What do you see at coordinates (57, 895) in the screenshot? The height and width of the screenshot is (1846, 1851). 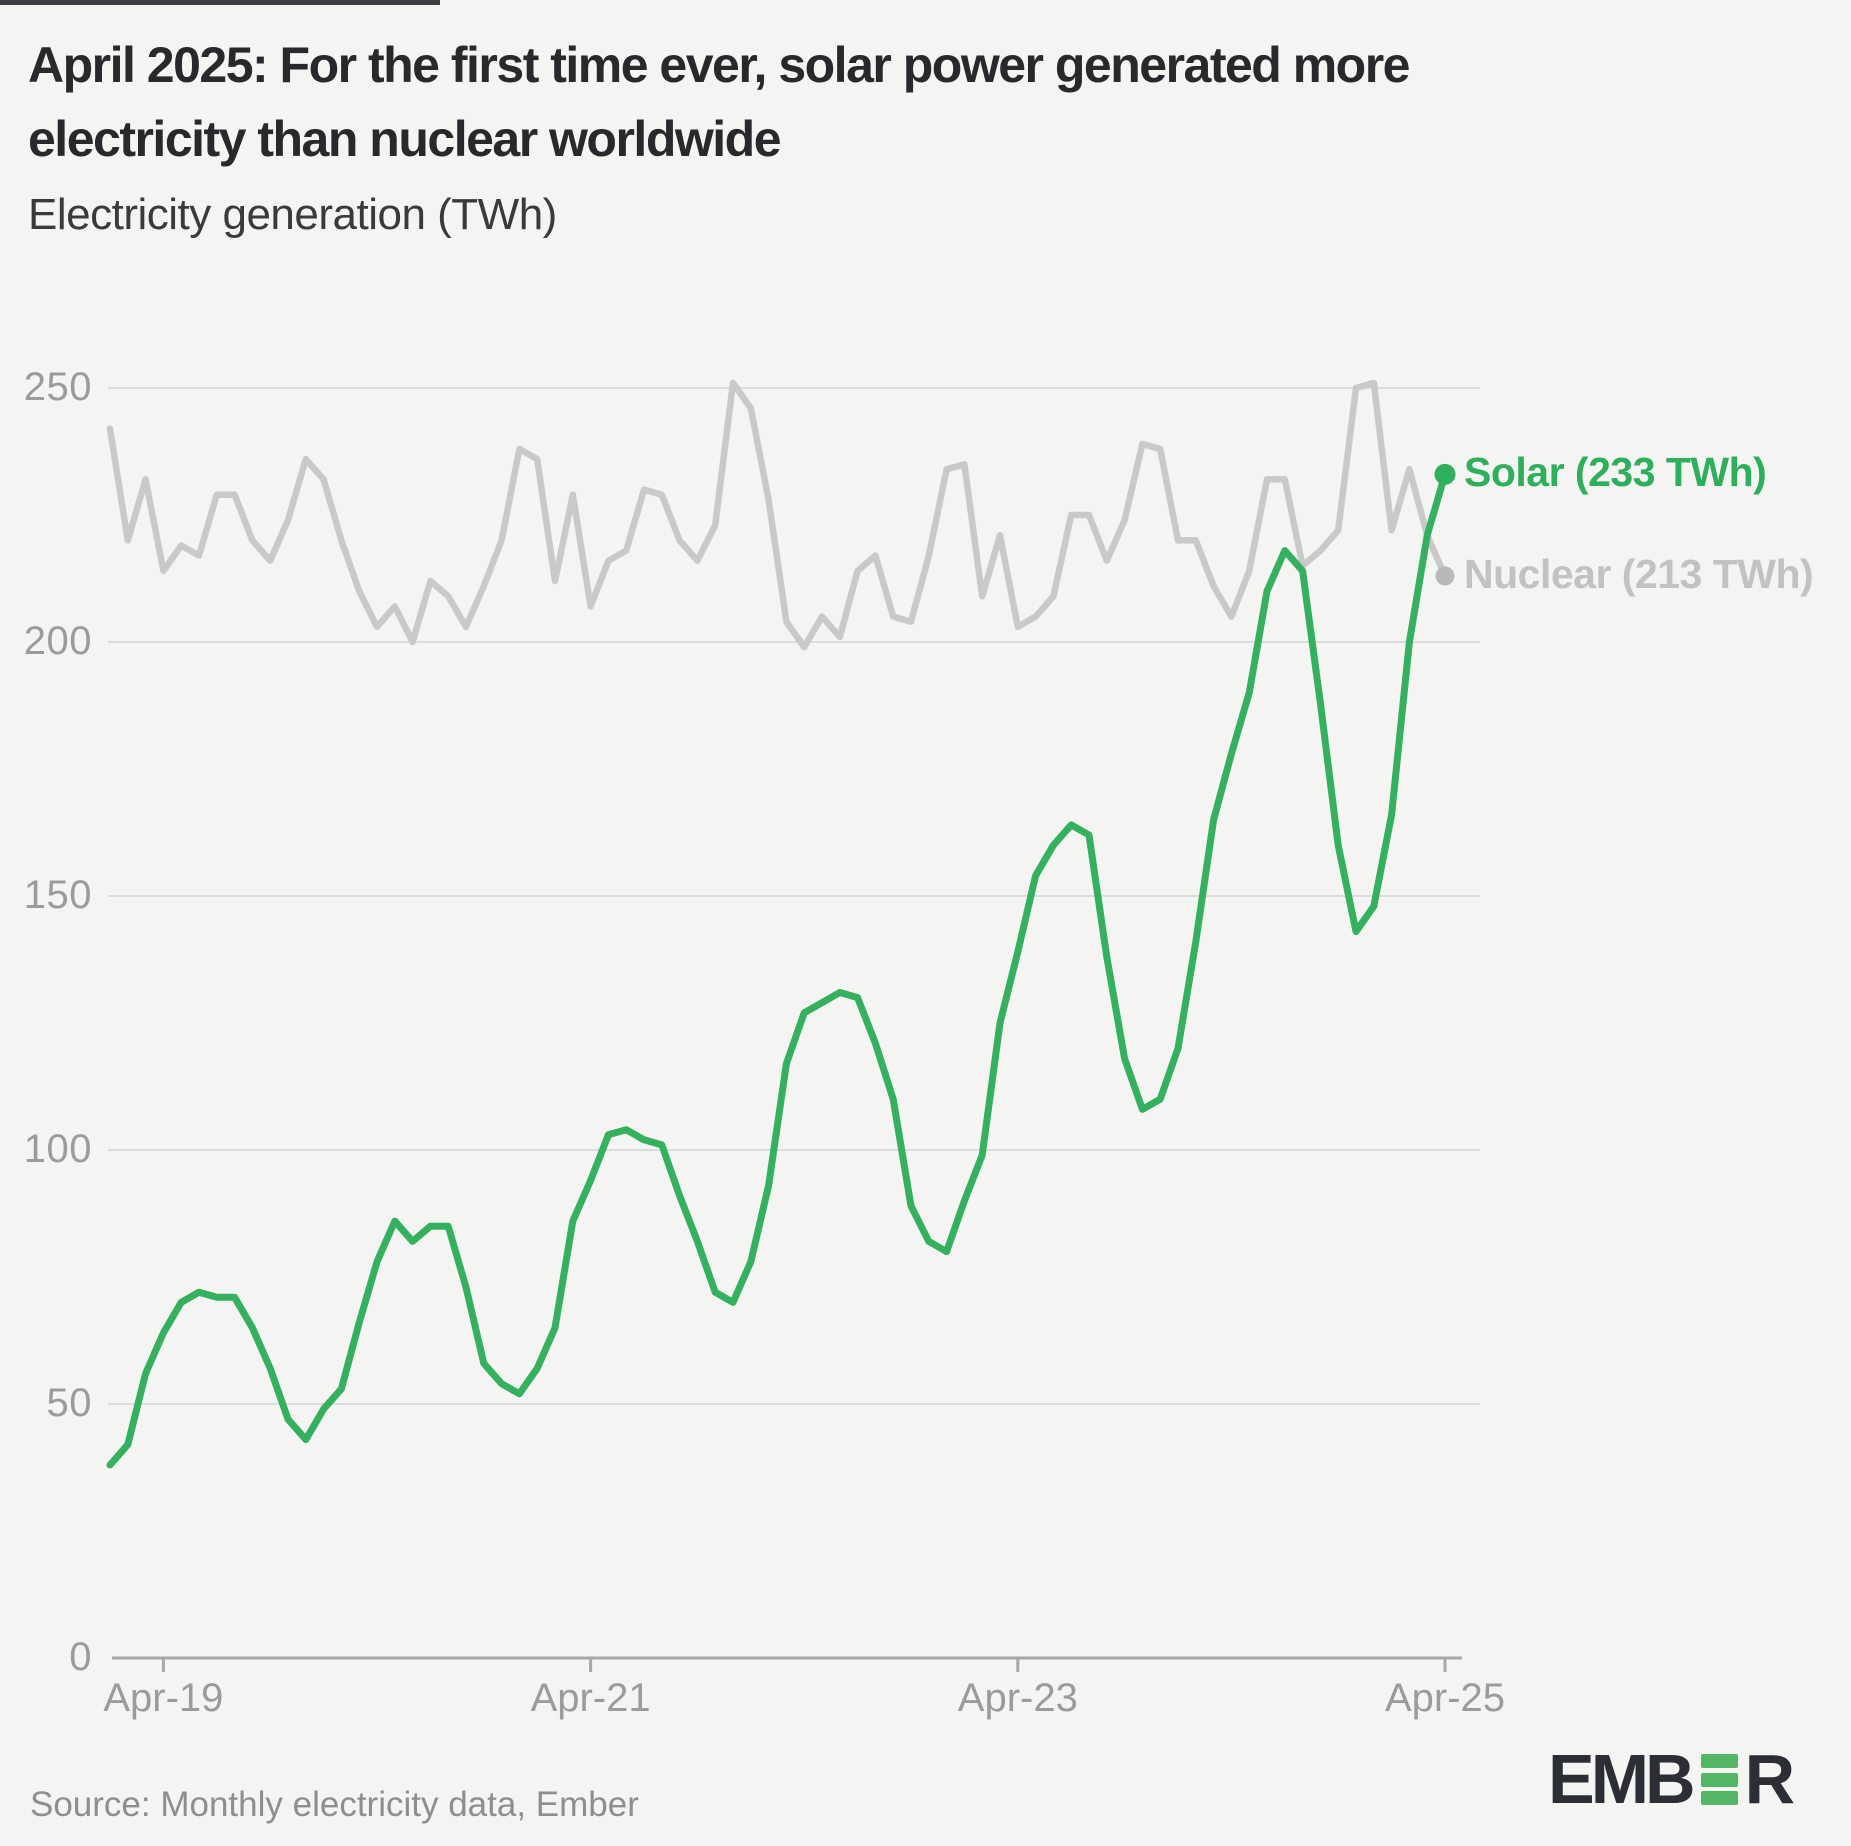 I see `y-axis-label-150: 150` at bounding box center [57, 895].